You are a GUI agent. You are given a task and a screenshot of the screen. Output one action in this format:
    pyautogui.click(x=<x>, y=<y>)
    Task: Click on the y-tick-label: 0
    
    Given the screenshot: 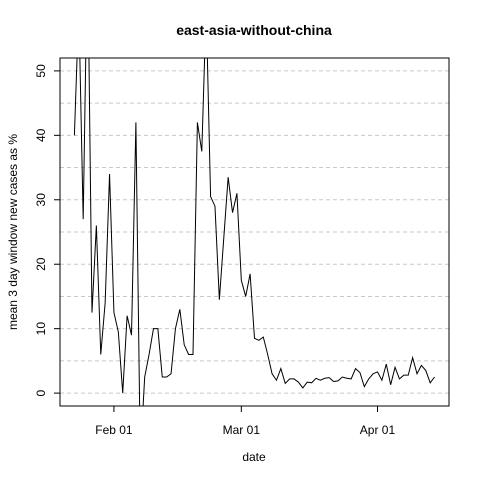 What is the action you would take?
    pyautogui.click(x=41, y=392)
    